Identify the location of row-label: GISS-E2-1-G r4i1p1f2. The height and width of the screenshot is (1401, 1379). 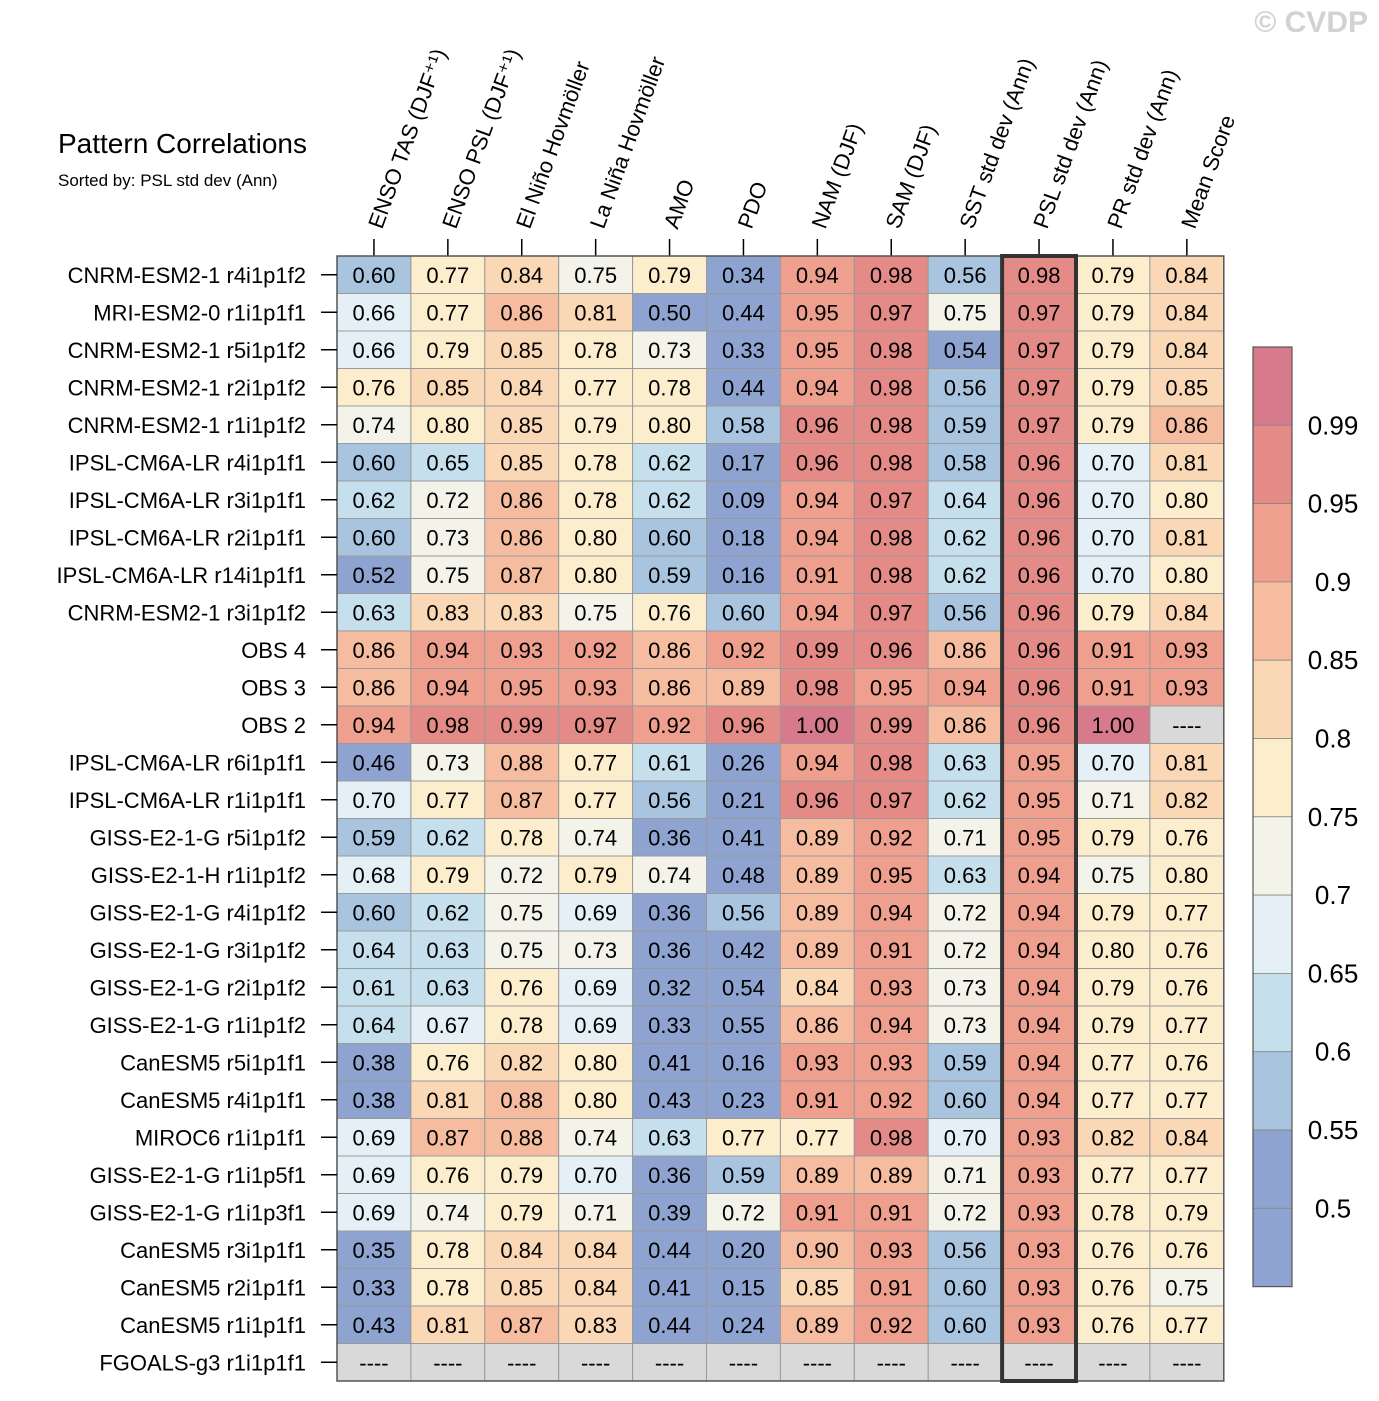
(198, 912).